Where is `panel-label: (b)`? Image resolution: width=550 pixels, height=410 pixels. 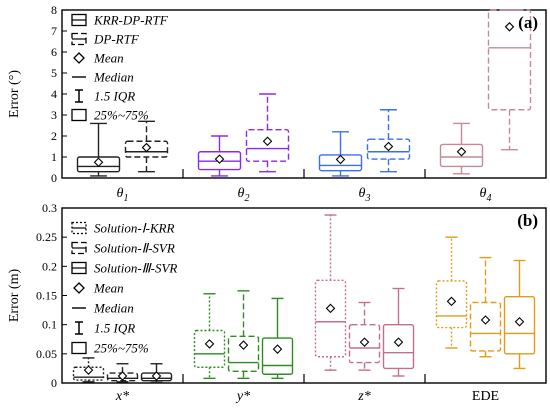 panel-label: (b) is located at coordinates (527, 220).